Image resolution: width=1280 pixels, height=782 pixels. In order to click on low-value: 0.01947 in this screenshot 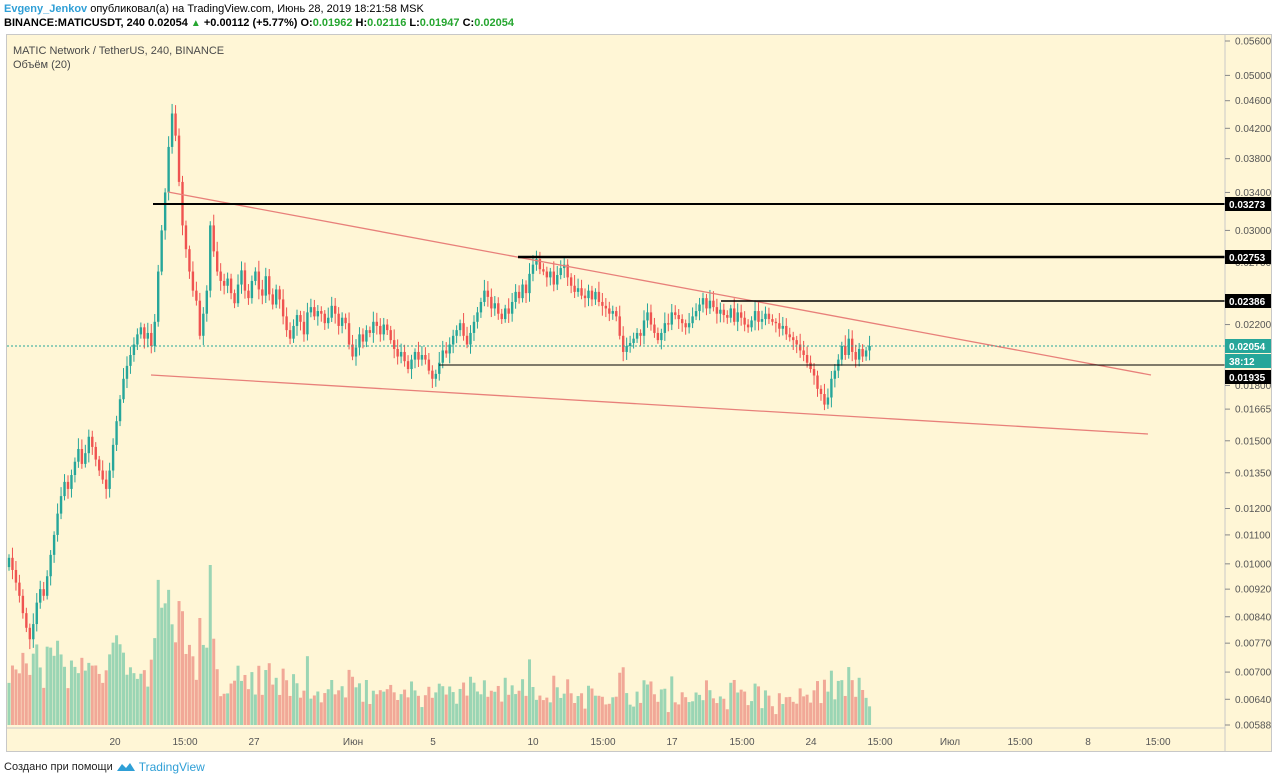, I will do `click(439, 23)`.